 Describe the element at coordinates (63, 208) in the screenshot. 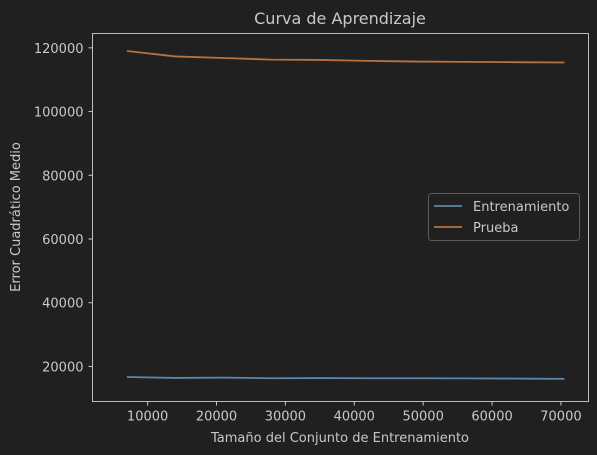

I see `y-axis: 20000 40000 60000 80000 100000 120000` at that location.